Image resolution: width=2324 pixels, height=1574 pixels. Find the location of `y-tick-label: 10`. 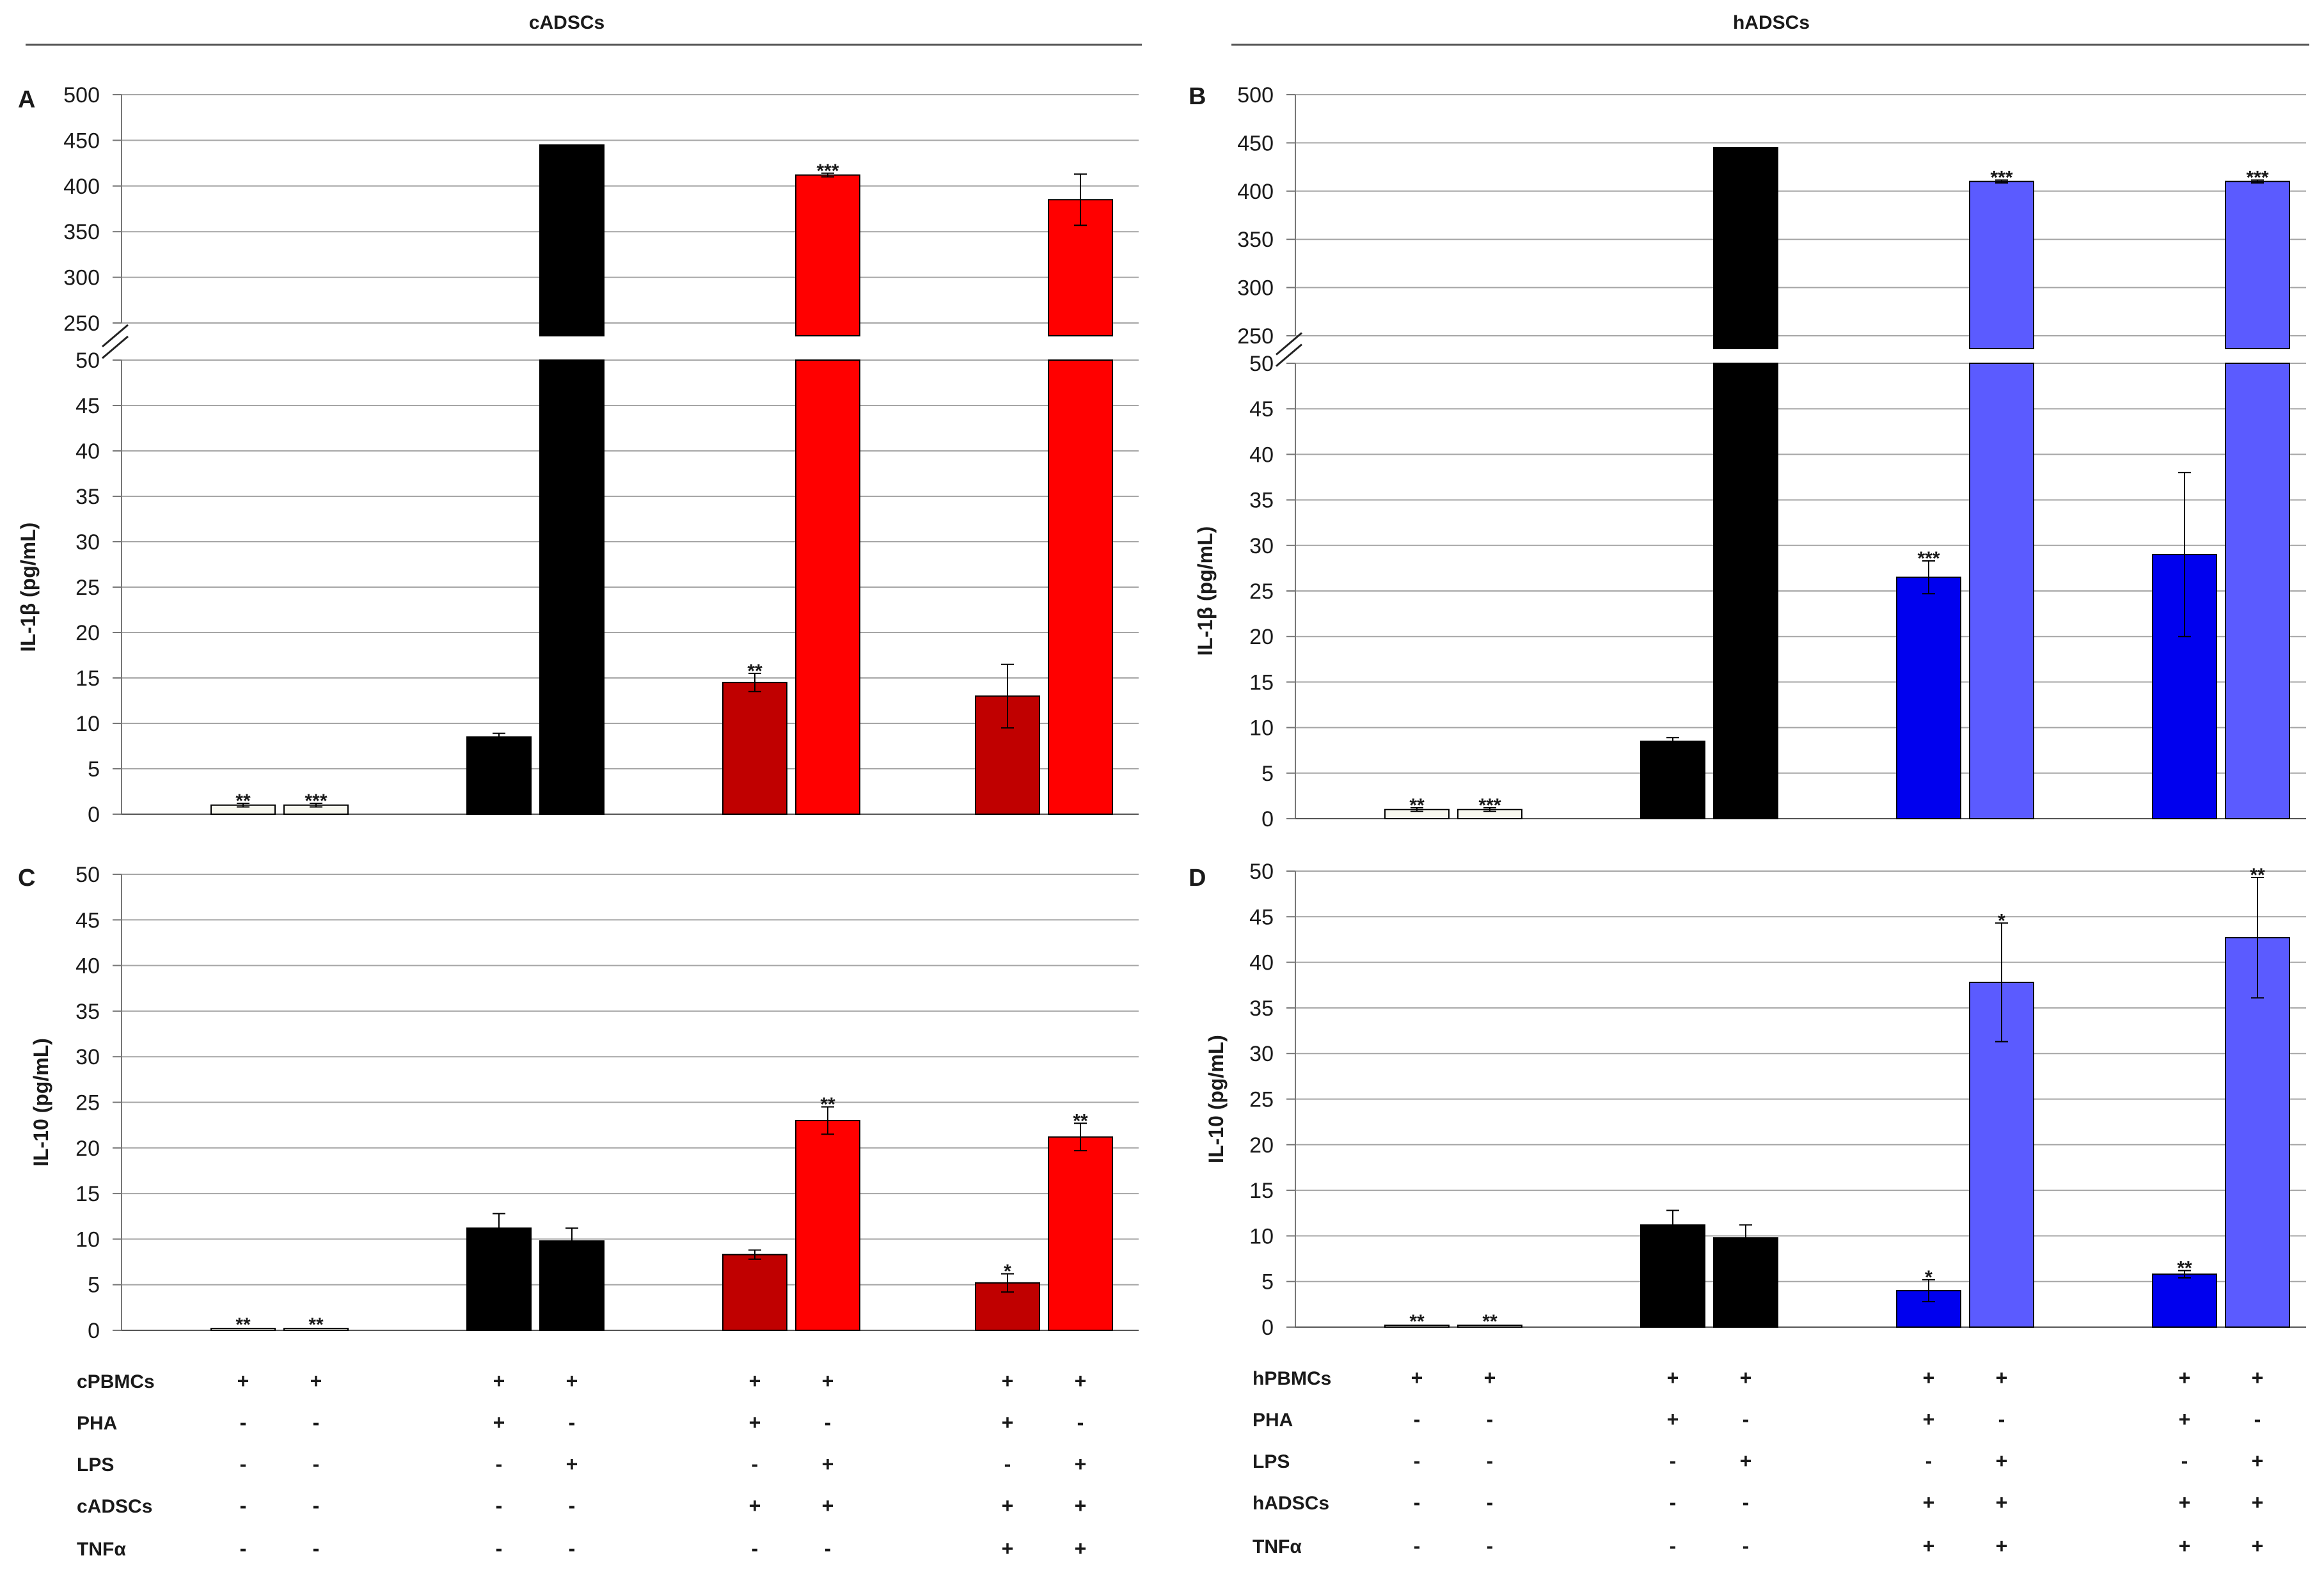

y-tick-label: 10 is located at coordinates (87, 724).